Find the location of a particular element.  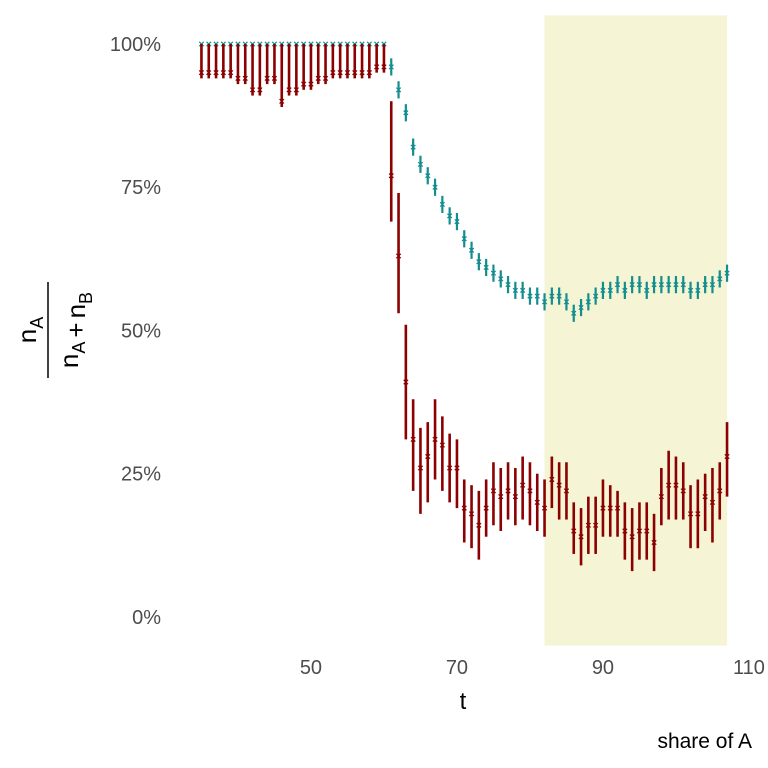

y-title-denominator: nA+nB is located at coordinates (75, 330).